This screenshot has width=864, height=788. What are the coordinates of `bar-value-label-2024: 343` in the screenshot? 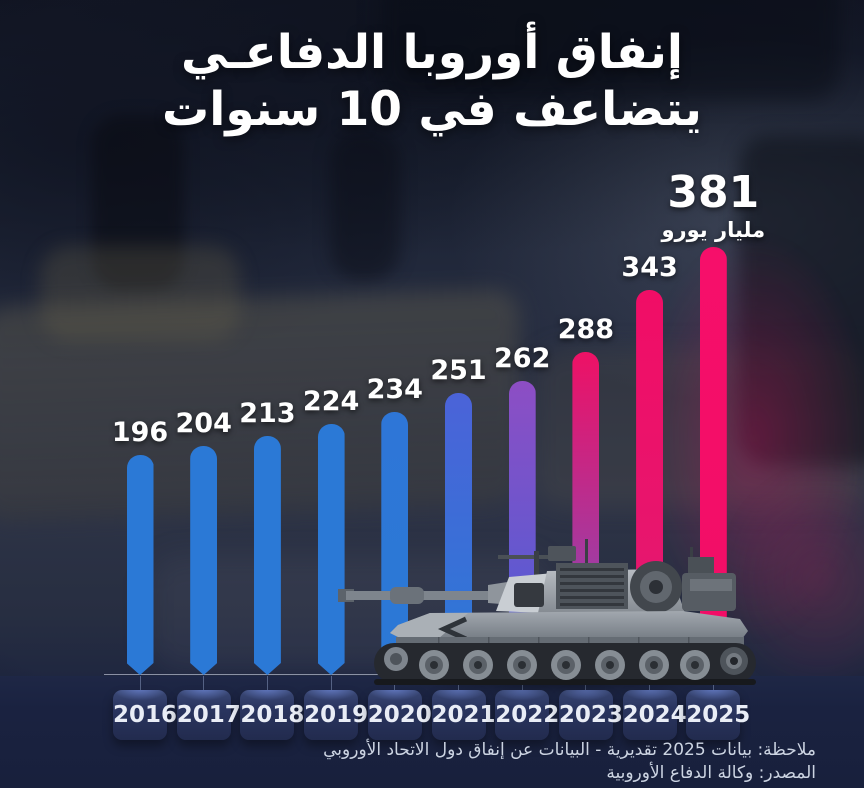 It's located at (649, 267).